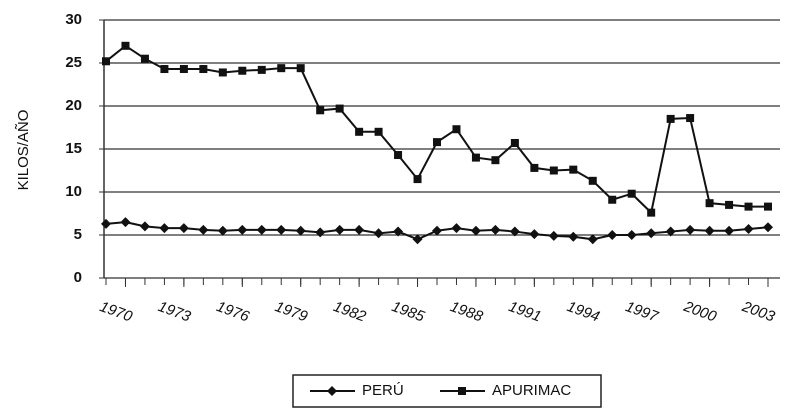 The image size is (799, 408). What do you see at coordinates (700, 312) in the screenshot?
I see `x-tick-label: 2000` at bounding box center [700, 312].